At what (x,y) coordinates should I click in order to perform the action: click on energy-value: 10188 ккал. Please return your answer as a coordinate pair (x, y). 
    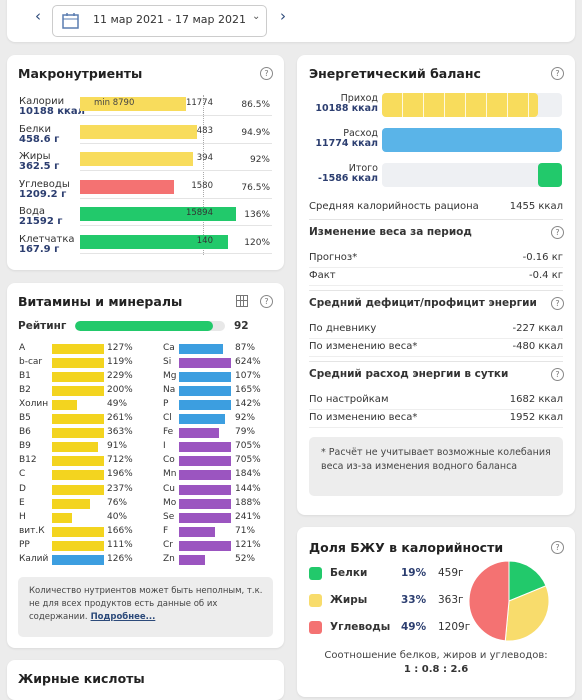
    Looking at the image, I should click on (346, 108).